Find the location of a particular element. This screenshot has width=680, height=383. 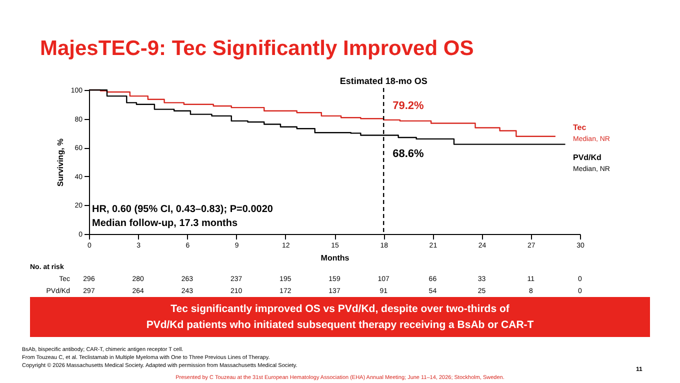

text: PVd/Kd patients who initiated subsequent therapy receiving a BsAb or CAR-T is located at coordinates (340, 325).